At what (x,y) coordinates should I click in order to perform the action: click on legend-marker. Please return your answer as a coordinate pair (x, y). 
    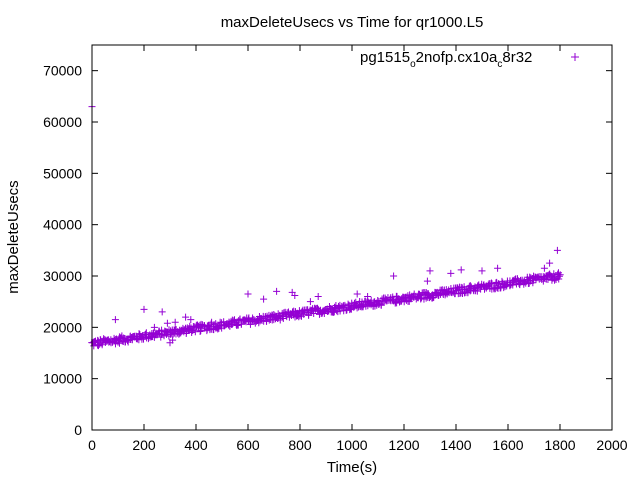
    Looking at the image, I should click on (575, 57).